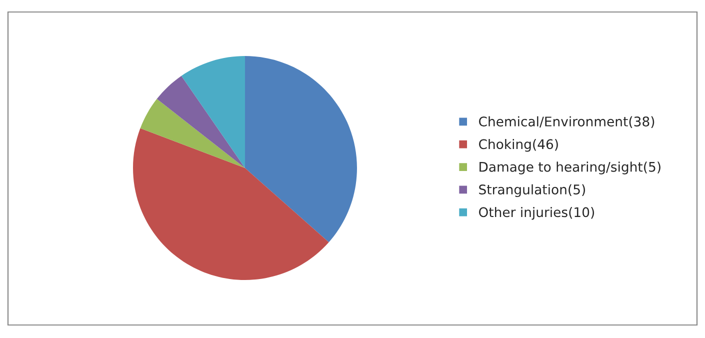 Image resolution: width=705 pixels, height=338 pixels. I want to click on legend-label: Choking(46), so click(518, 145).